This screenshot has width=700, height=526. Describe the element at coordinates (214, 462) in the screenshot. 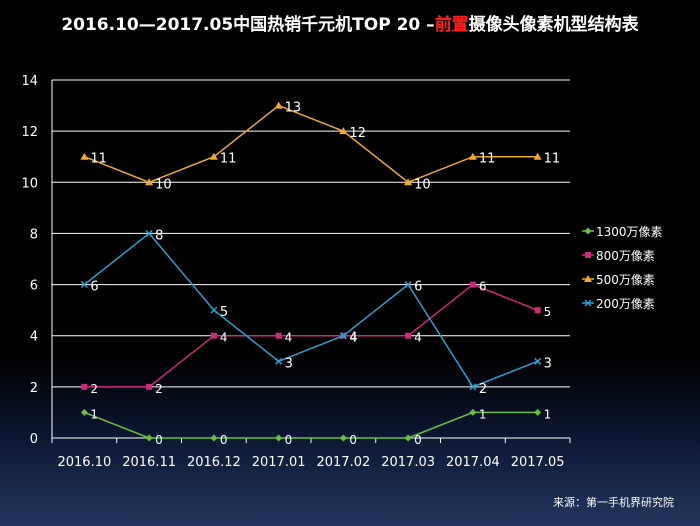

I see `x-tick-label: 2016.12` at that location.